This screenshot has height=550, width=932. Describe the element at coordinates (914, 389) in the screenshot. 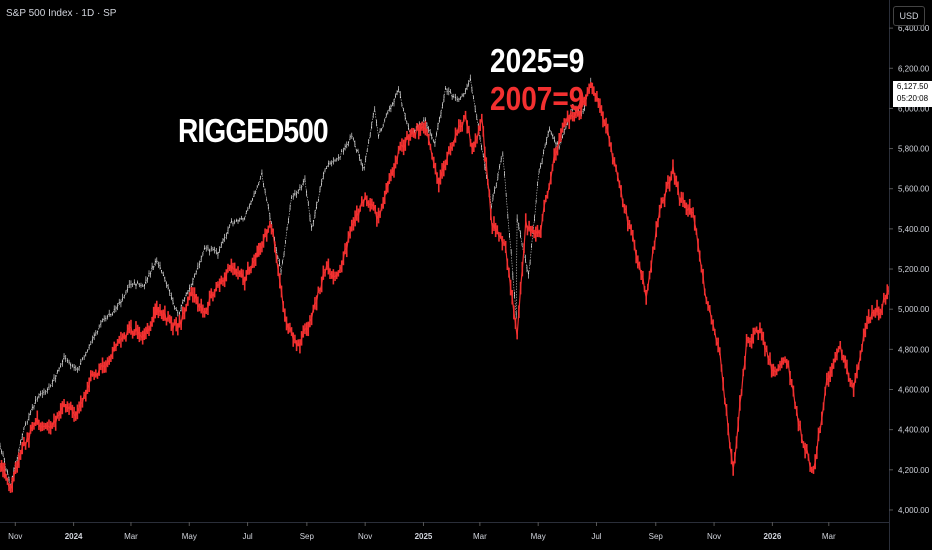

I see `y-tick-label: 4,600.00` at that location.